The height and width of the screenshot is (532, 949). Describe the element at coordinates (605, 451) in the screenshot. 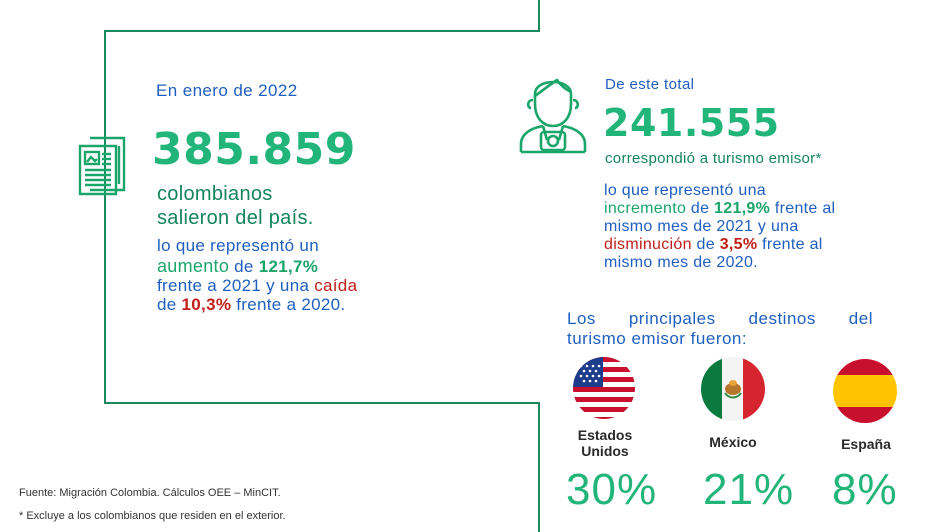

I see `destination-name-line: Unidos` at that location.